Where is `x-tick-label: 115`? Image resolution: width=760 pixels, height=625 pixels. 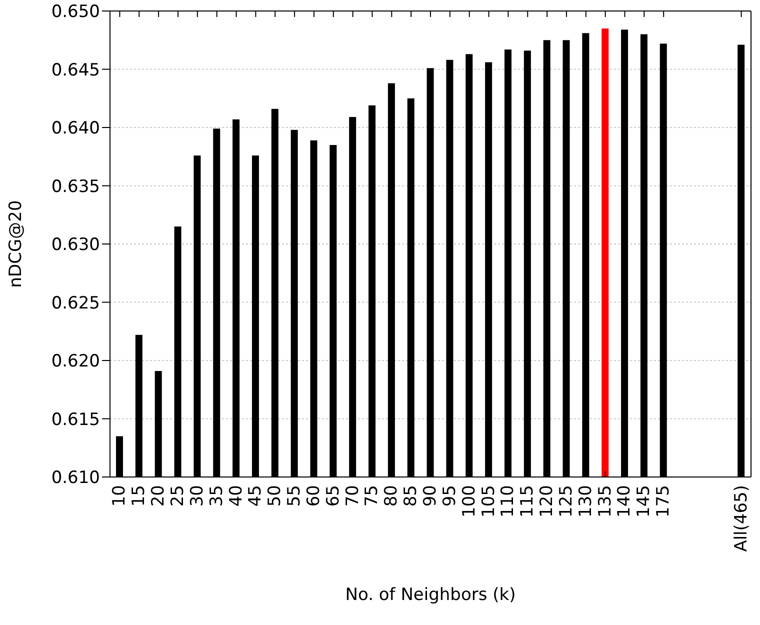
x-tick-label: 115 is located at coordinates (528, 501).